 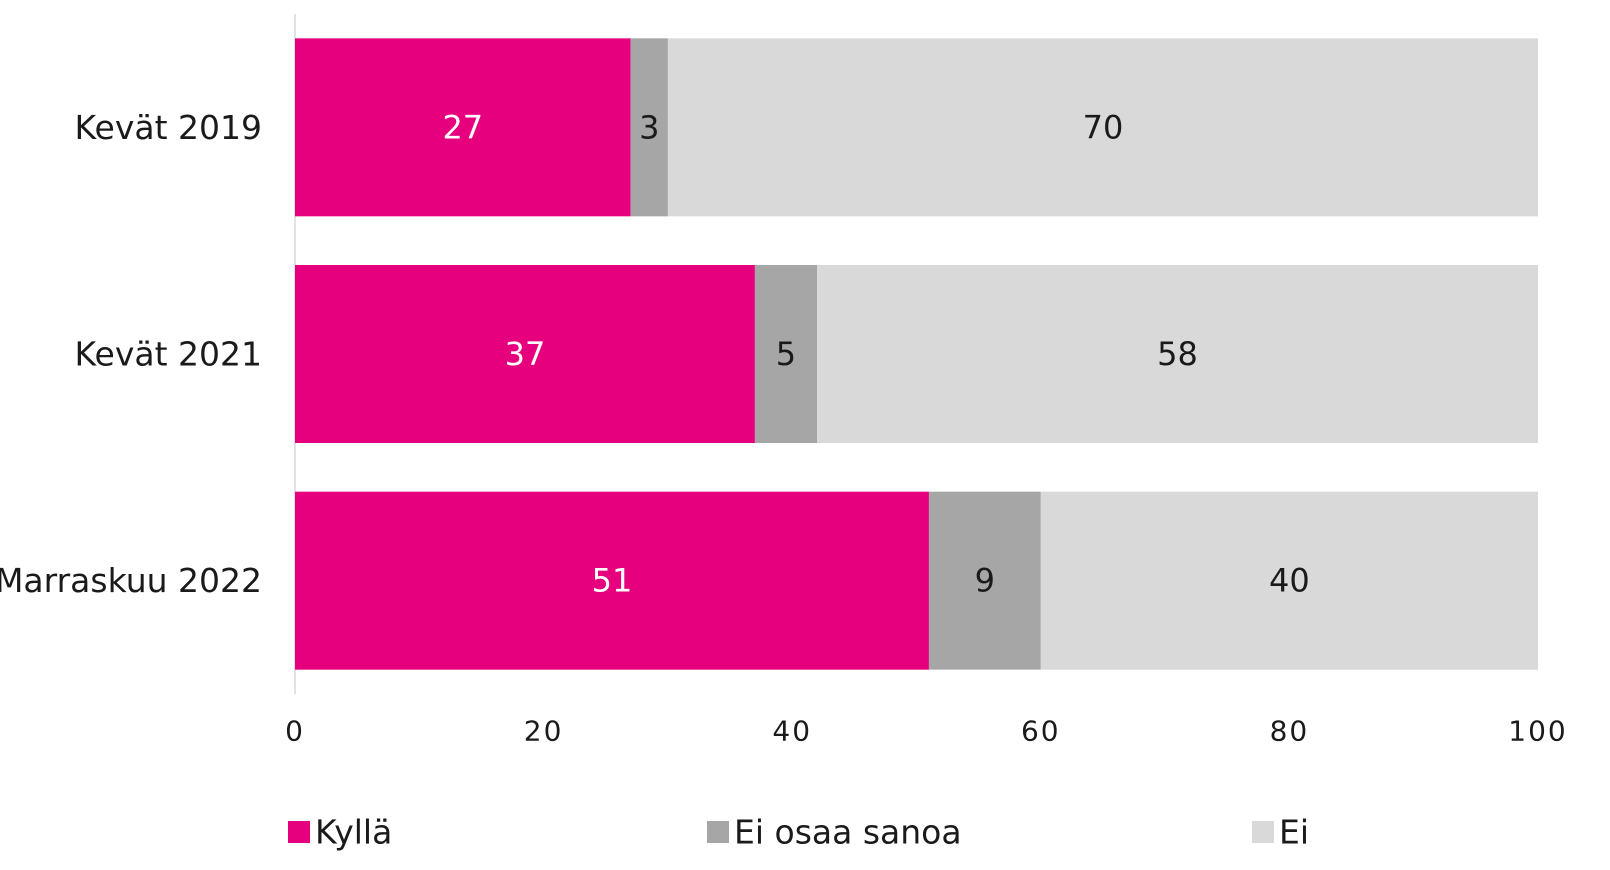 I want to click on x-tick-label-3: 60, so click(x=1041, y=731).